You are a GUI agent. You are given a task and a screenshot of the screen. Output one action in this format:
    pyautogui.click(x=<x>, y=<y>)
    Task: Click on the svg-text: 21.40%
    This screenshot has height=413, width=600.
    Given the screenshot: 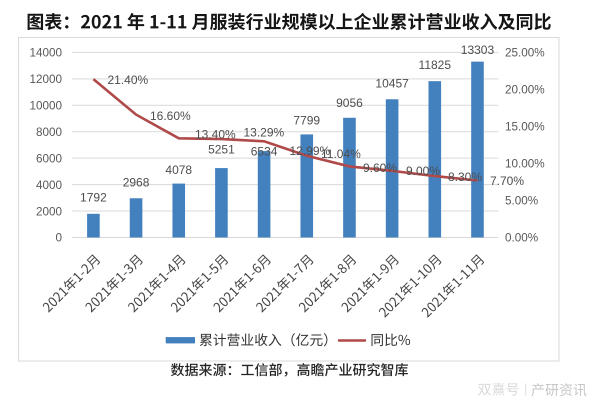 What is the action you would take?
    pyautogui.click(x=128, y=80)
    